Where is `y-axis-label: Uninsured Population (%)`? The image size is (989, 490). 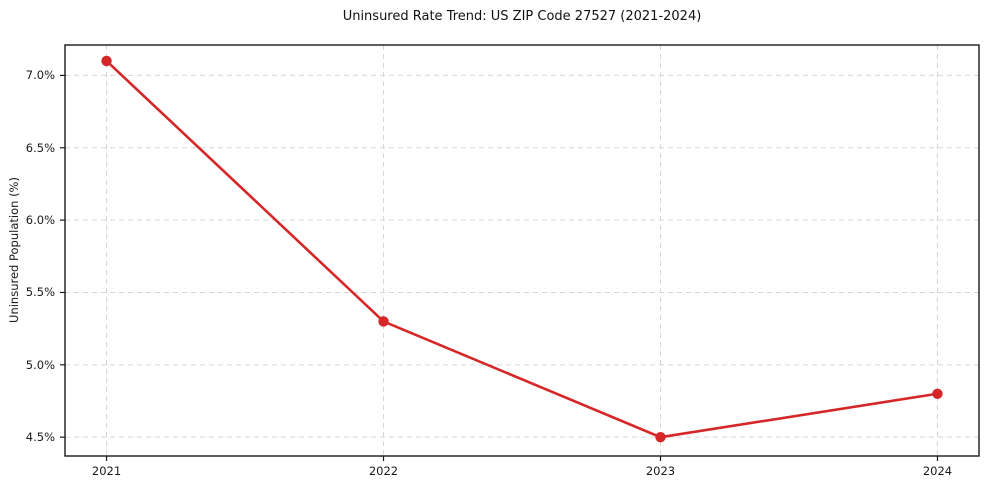
y-axis-label: Uninsured Population (%) is located at coordinates (14, 250).